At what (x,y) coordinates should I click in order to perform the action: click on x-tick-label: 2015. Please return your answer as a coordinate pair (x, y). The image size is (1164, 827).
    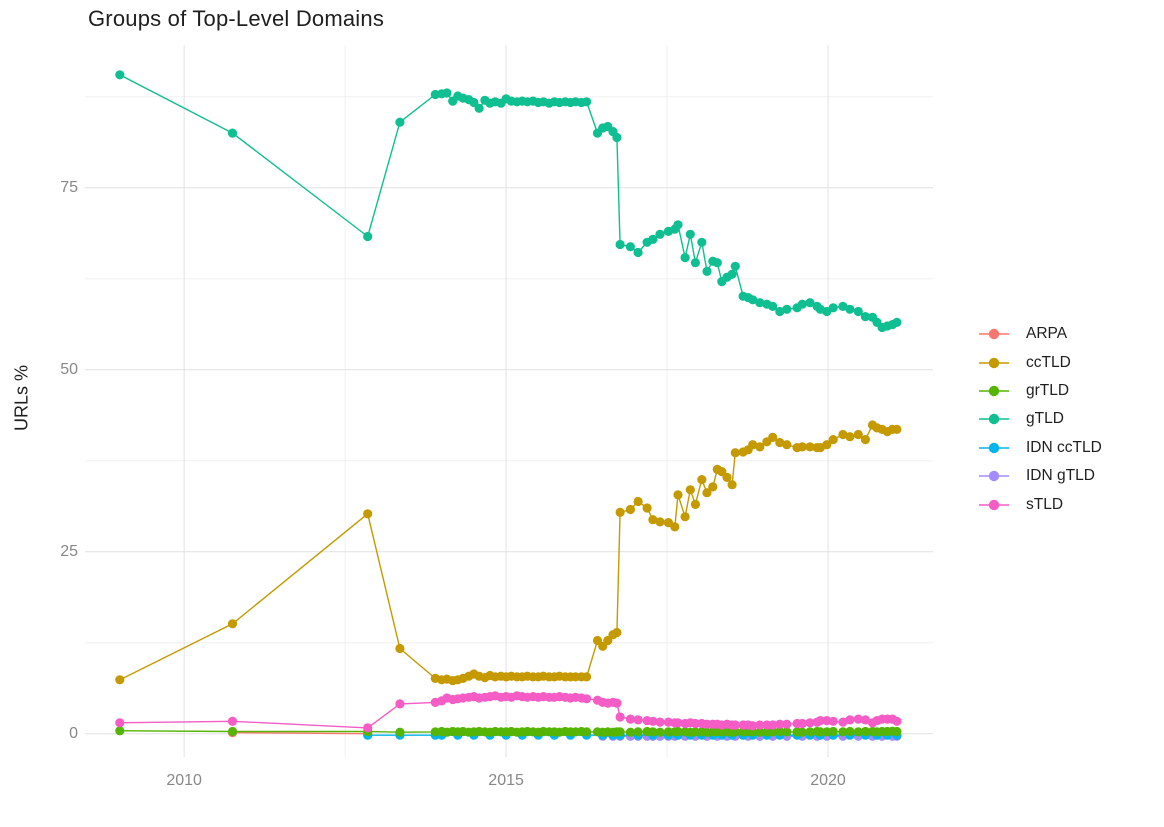
    Looking at the image, I should click on (506, 780).